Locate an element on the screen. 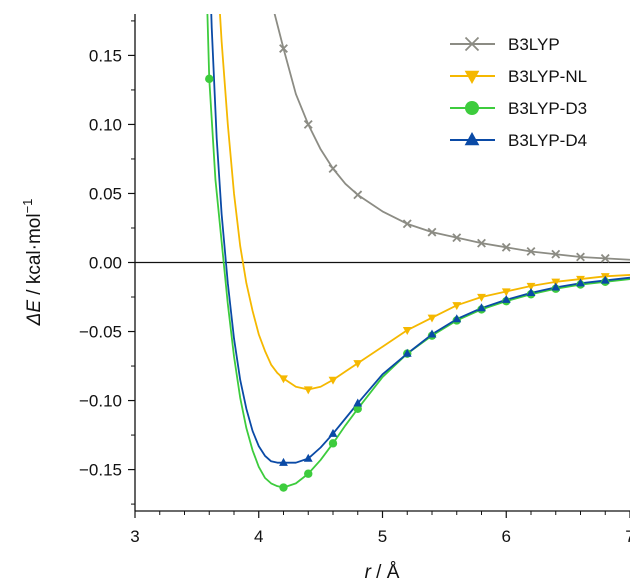 The height and width of the screenshot is (581, 630). legend-item-b3lyp-d4: B3LYP-D4 is located at coordinates (518, 140).